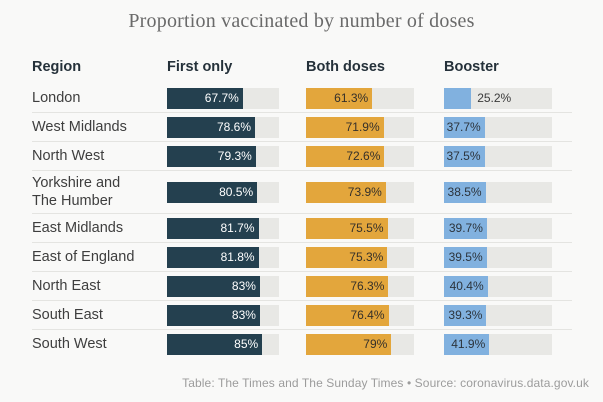  What do you see at coordinates (205, 98) in the screenshot?
I see `bar-first-only: 67.7%` at bounding box center [205, 98].